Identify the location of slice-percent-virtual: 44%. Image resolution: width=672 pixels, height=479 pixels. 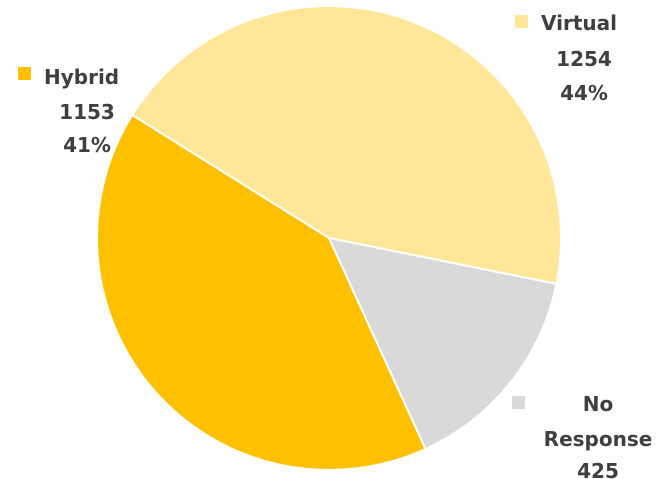
(584, 93).